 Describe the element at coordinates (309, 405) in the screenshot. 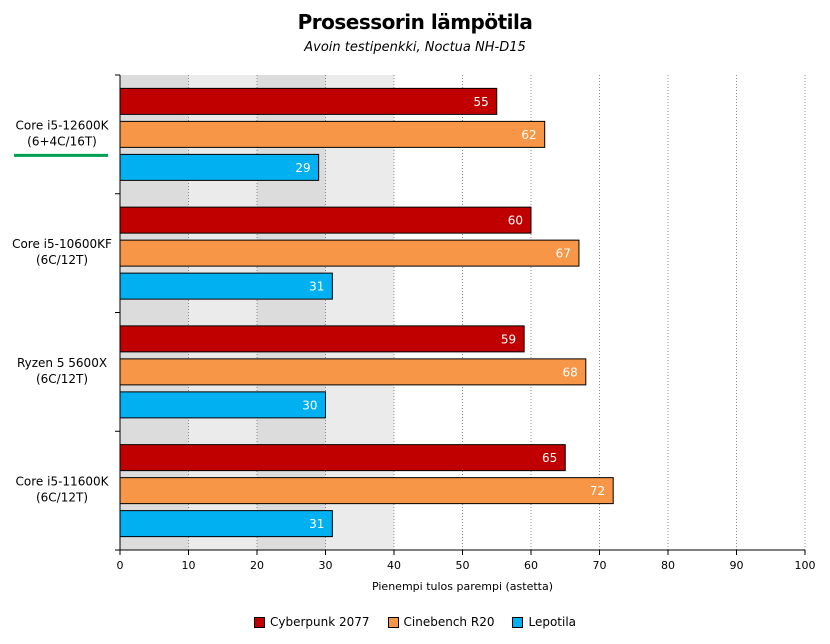

I see `data-label: 30` at that location.